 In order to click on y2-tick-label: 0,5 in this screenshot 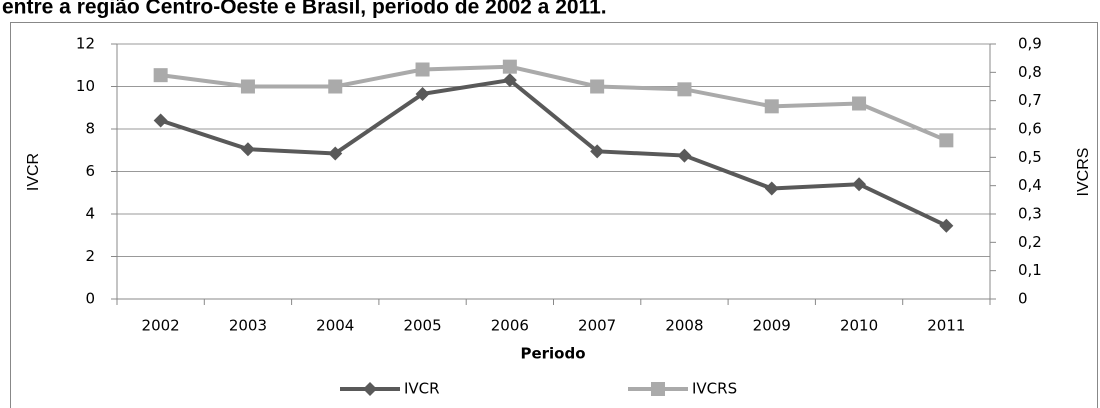, I will do `click(1030, 157)`.